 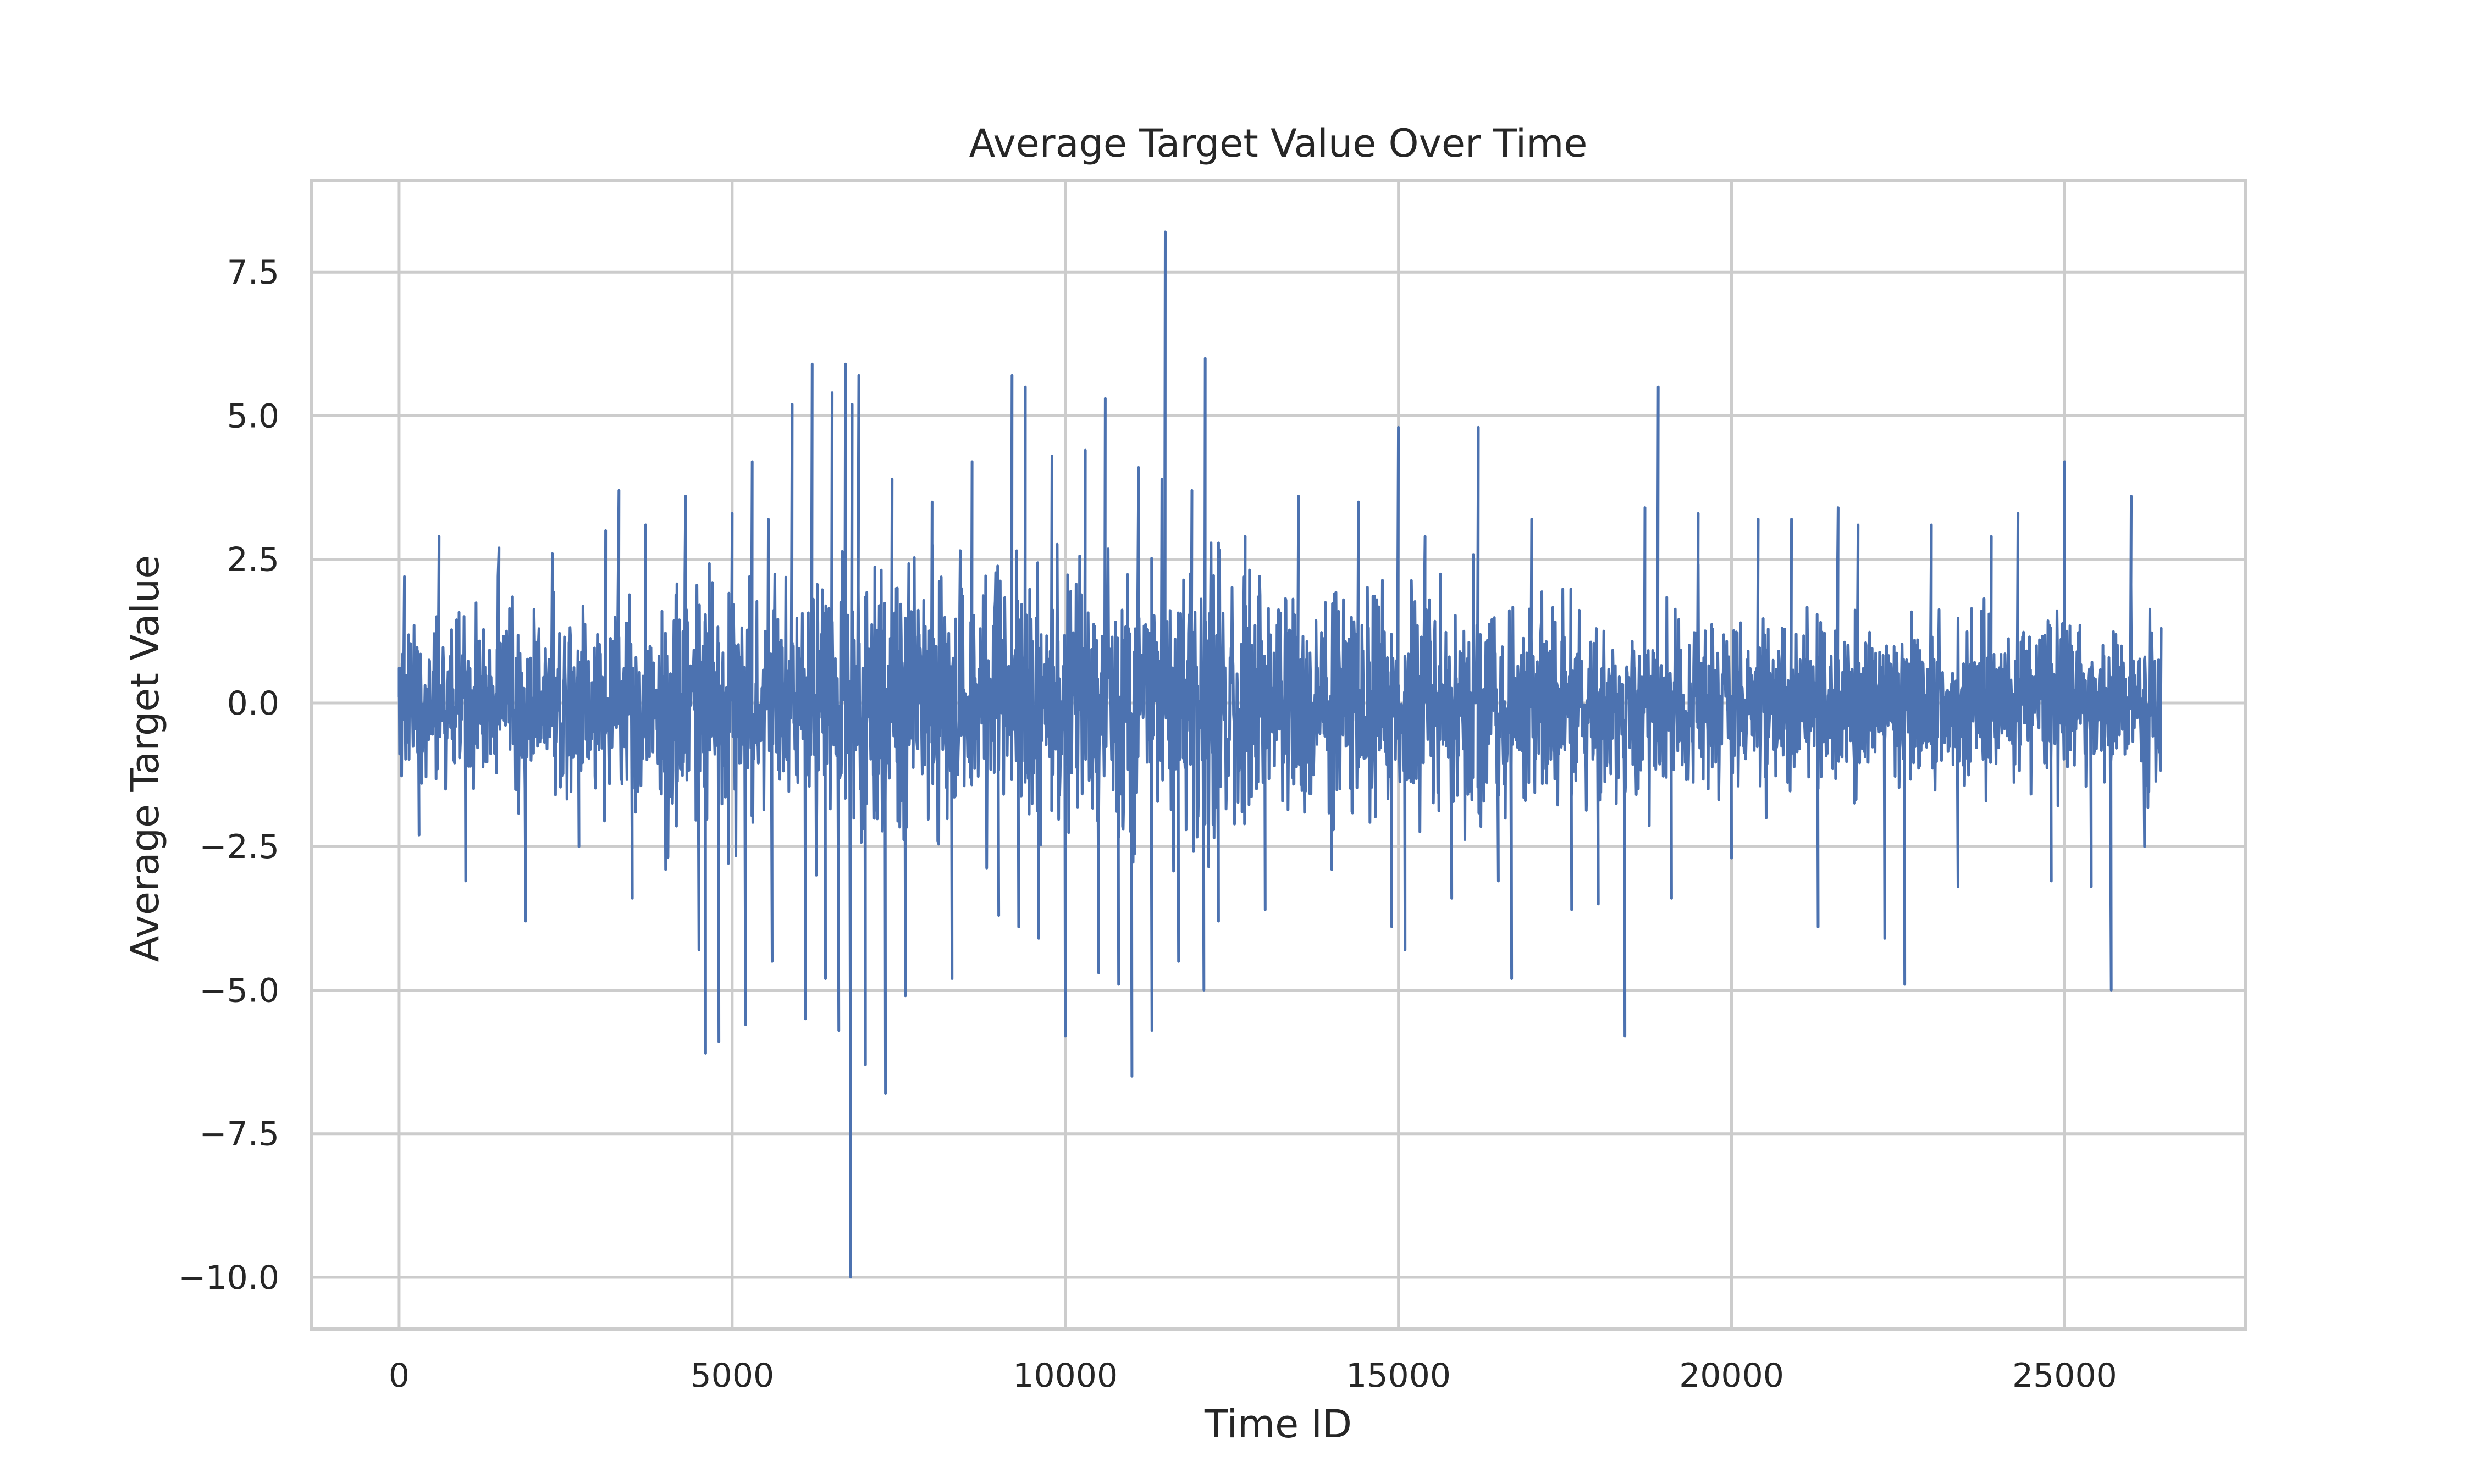 What do you see at coordinates (399, 1375) in the screenshot?
I see `x-tick-label: 0` at bounding box center [399, 1375].